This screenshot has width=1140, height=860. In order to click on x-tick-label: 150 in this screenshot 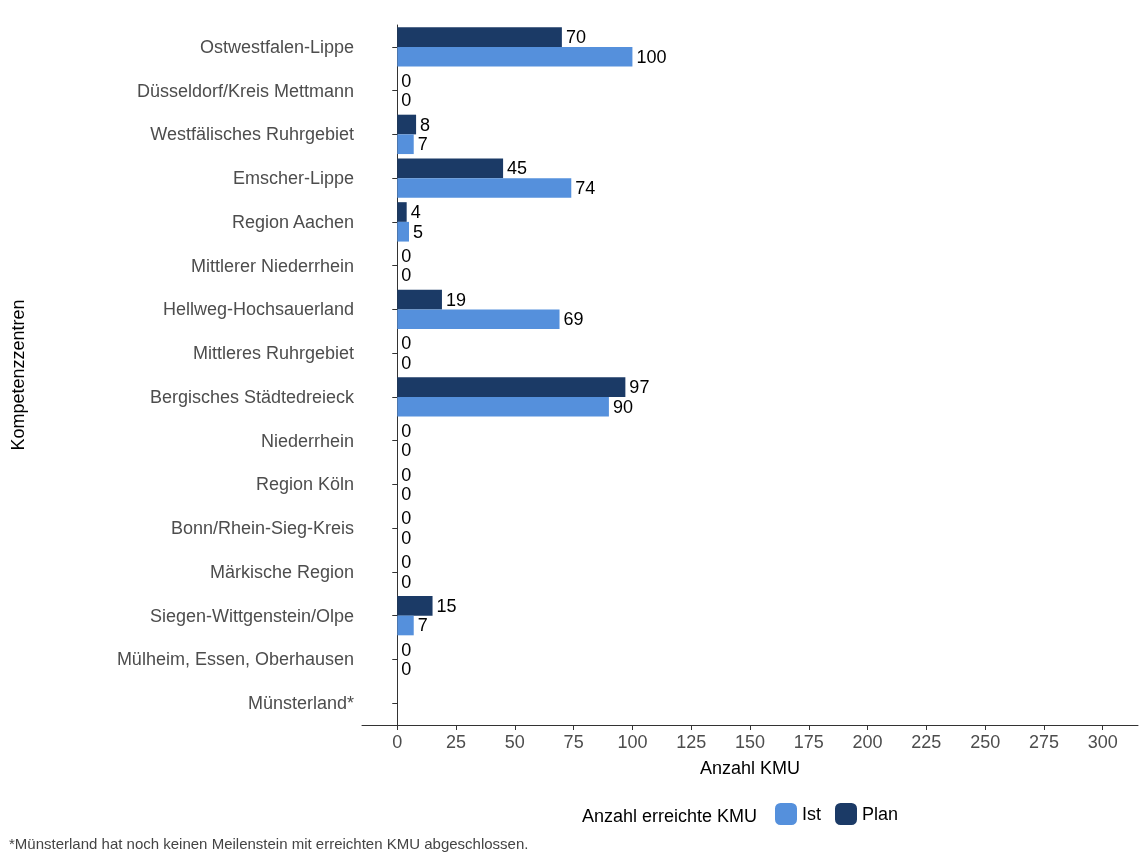, I will do `click(750, 742)`.